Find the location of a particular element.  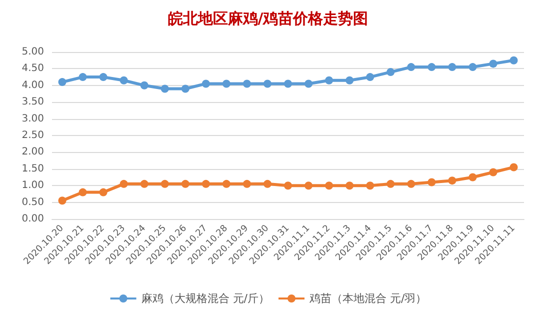

y-tick-label: 1.50 is located at coordinates (33, 168).